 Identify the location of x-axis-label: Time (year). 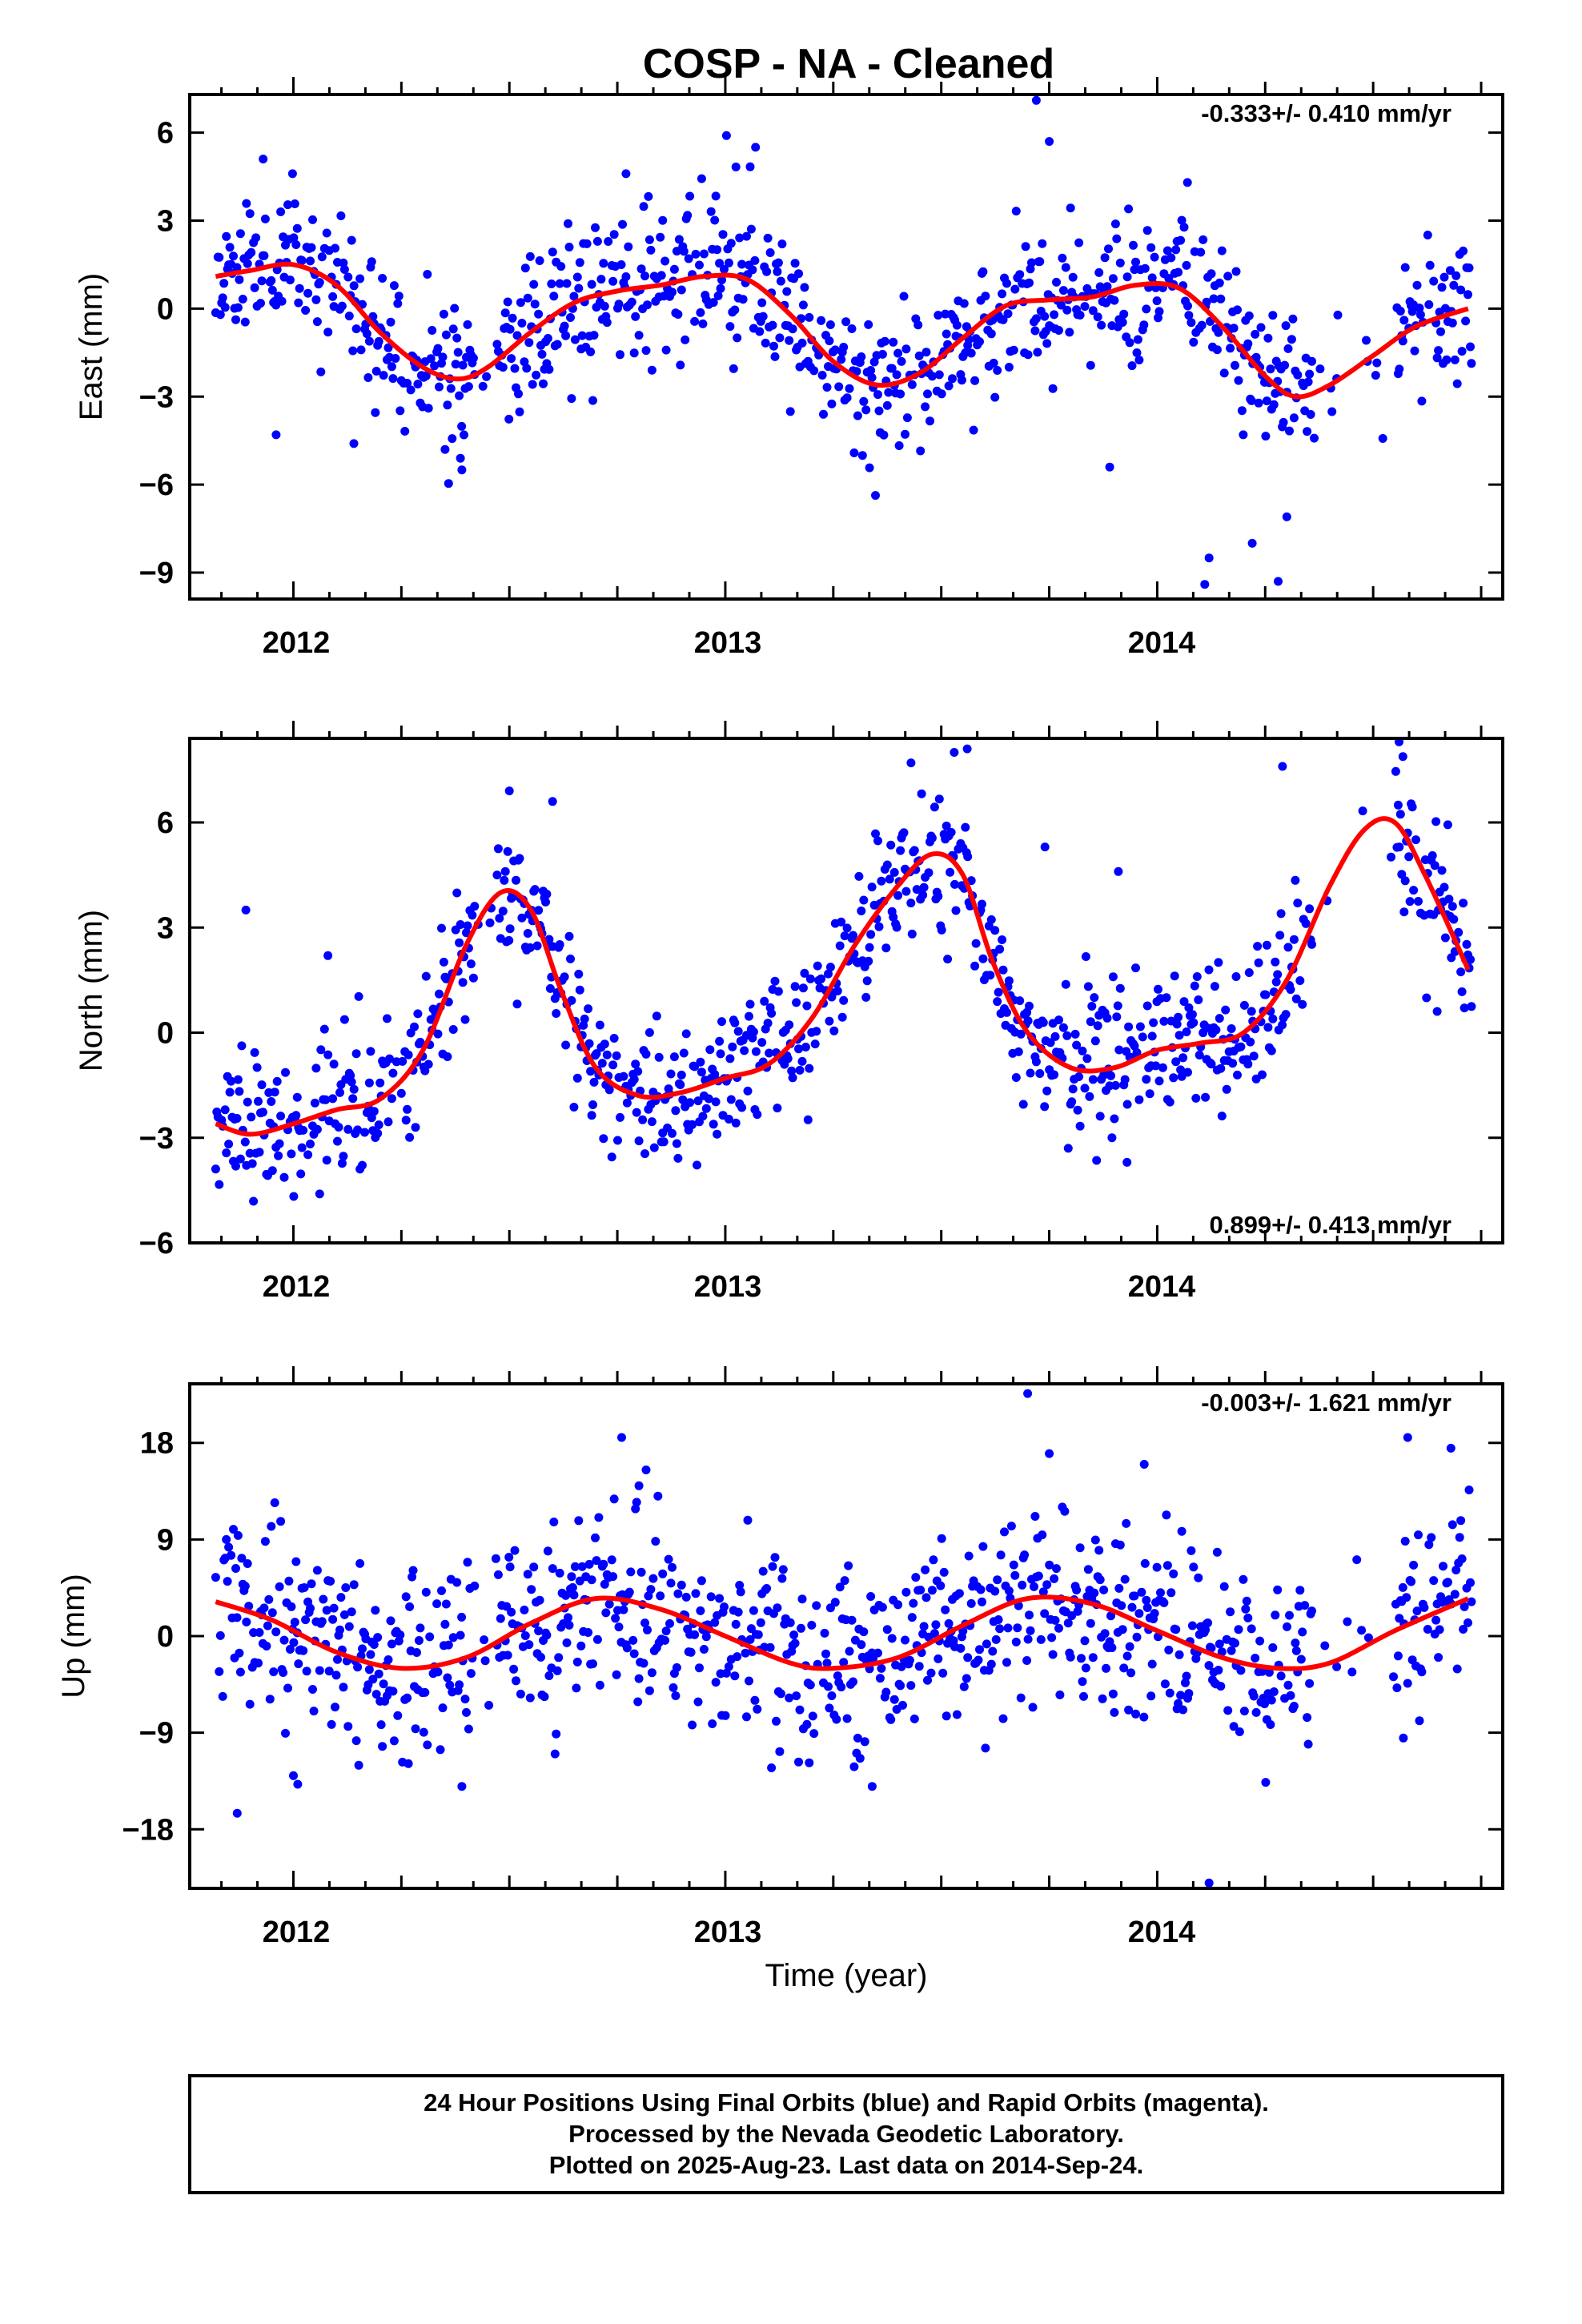
(847, 1975).